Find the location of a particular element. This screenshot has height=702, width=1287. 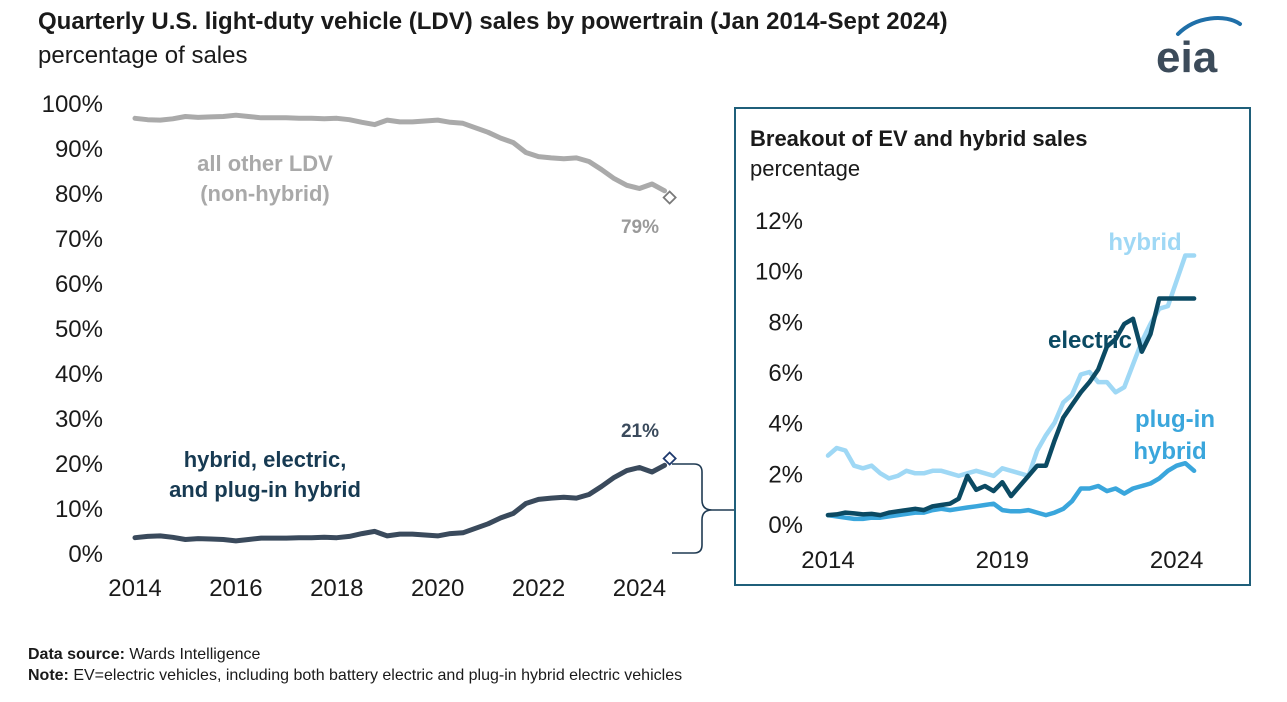

x-tick-label: 2024 is located at coordinates (639, 588).